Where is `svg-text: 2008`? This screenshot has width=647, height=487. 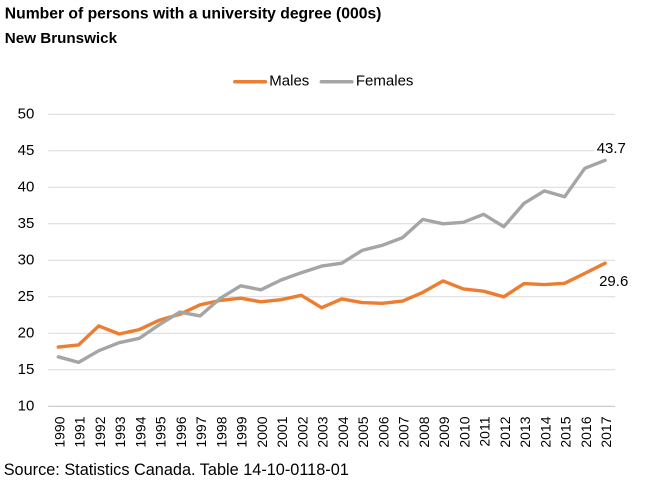
svg-text: 2008 is located at coordinates (424, 431).